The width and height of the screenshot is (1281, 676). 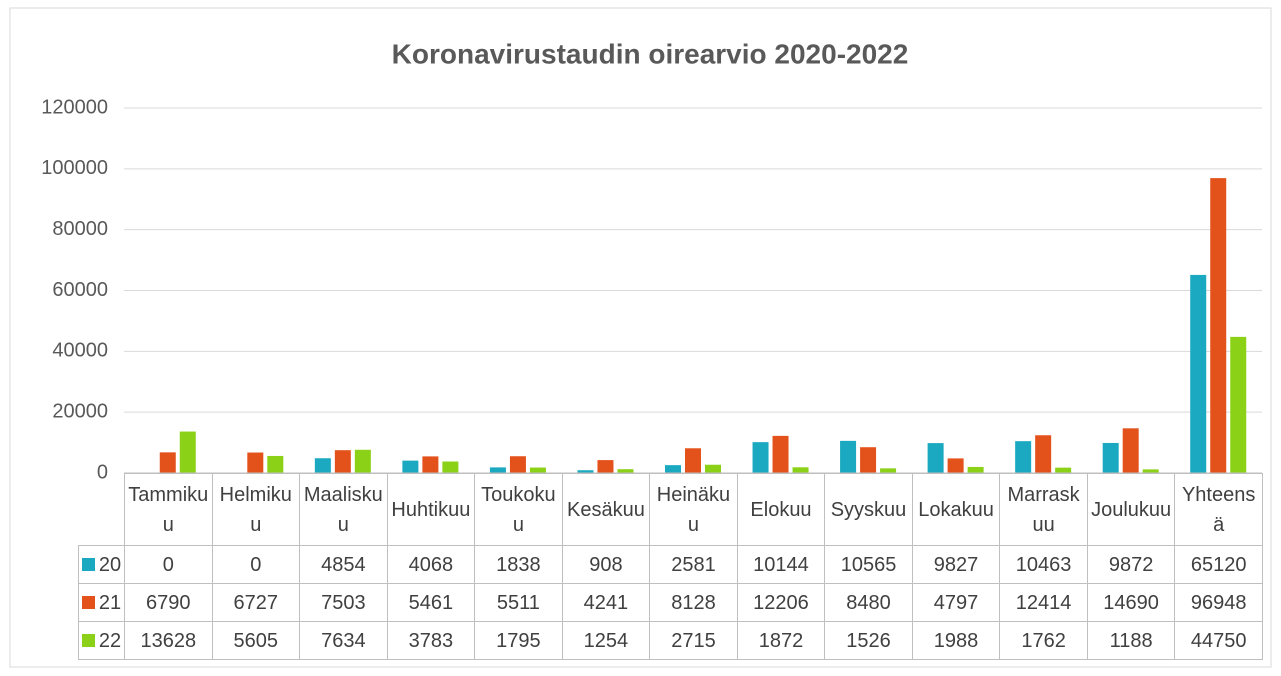 I want to click on data-label: 8128, so click(x=693, y=602).